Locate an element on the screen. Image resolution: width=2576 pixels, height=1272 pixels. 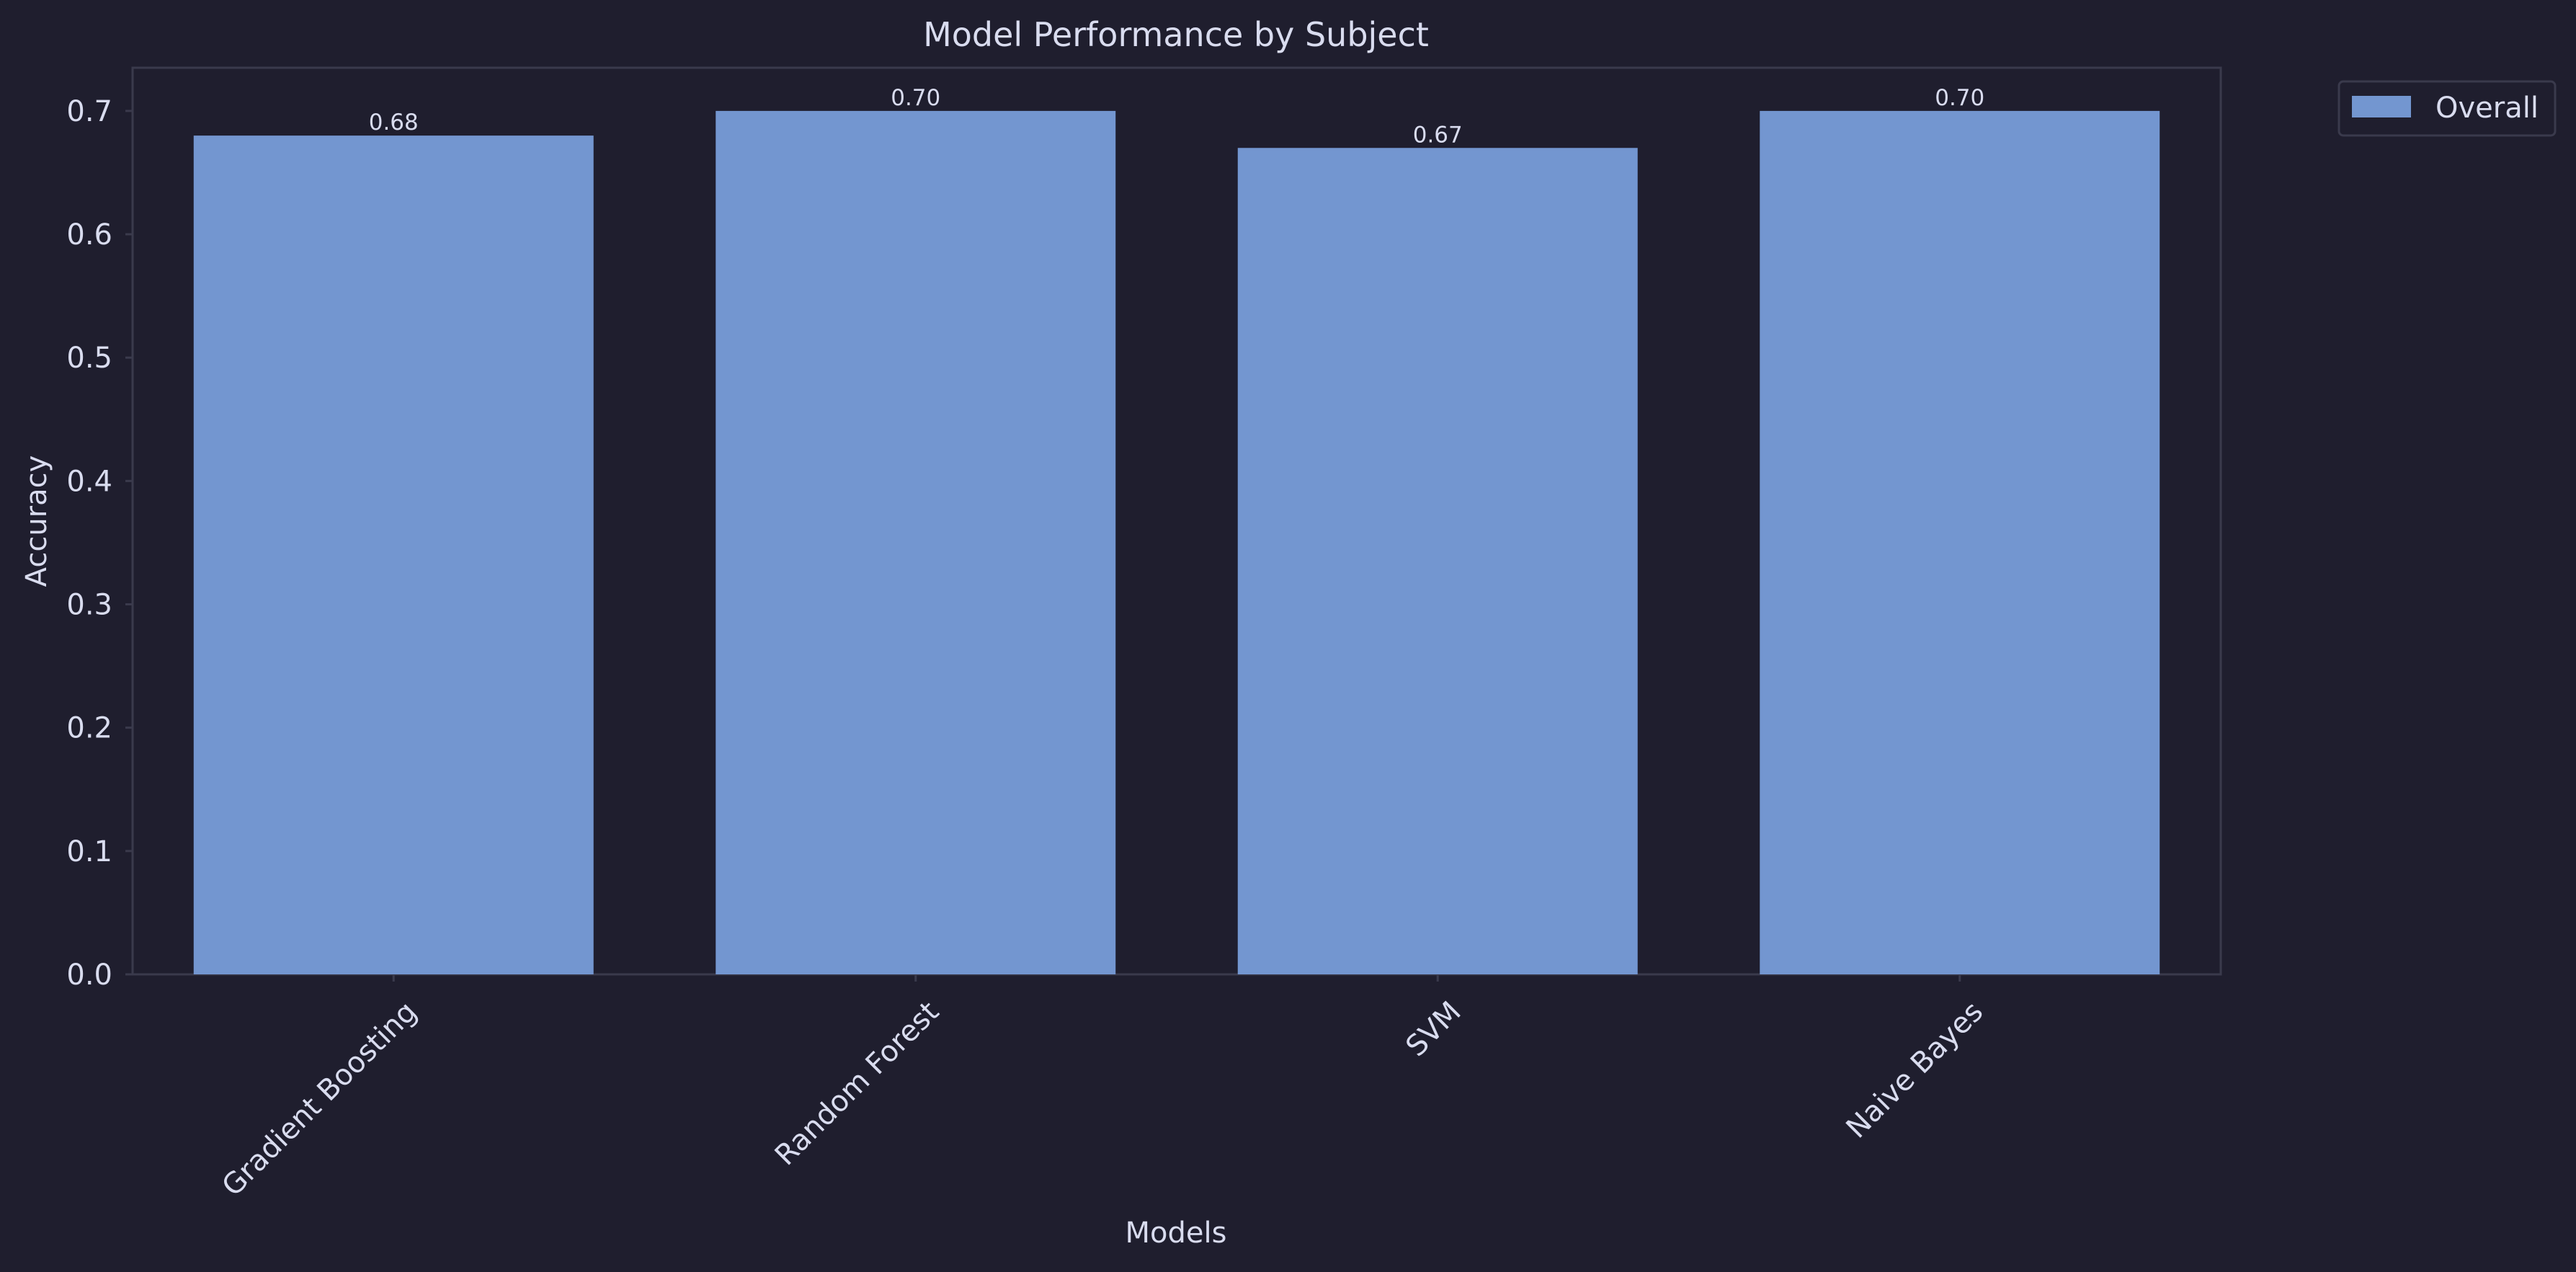
bar-value-label: 0.67 is located at coordinates (1438, 135).